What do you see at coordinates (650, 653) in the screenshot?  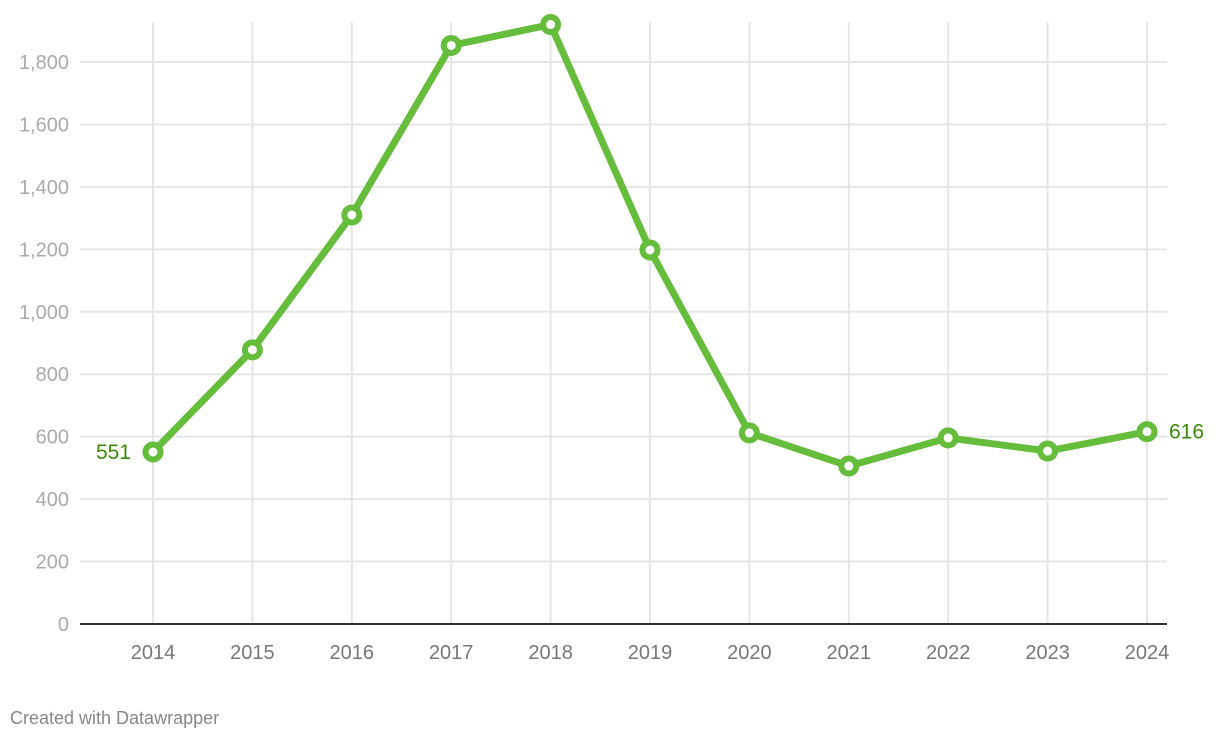 I see `x-tick-label: 2019` at bounding box center [650, 653].